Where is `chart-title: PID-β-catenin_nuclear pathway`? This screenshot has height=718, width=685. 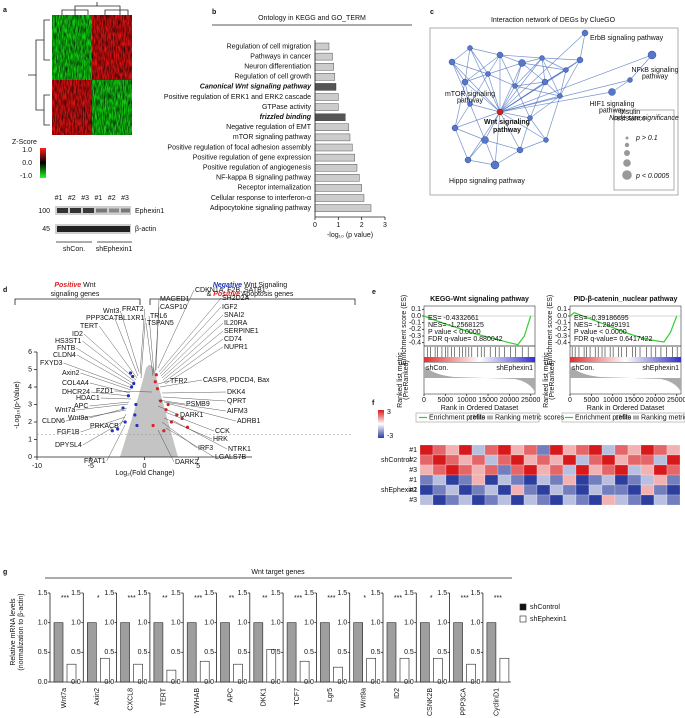 chart-title: PID-β-catenin_nuclear pathway is located at coordinates (626, 299).